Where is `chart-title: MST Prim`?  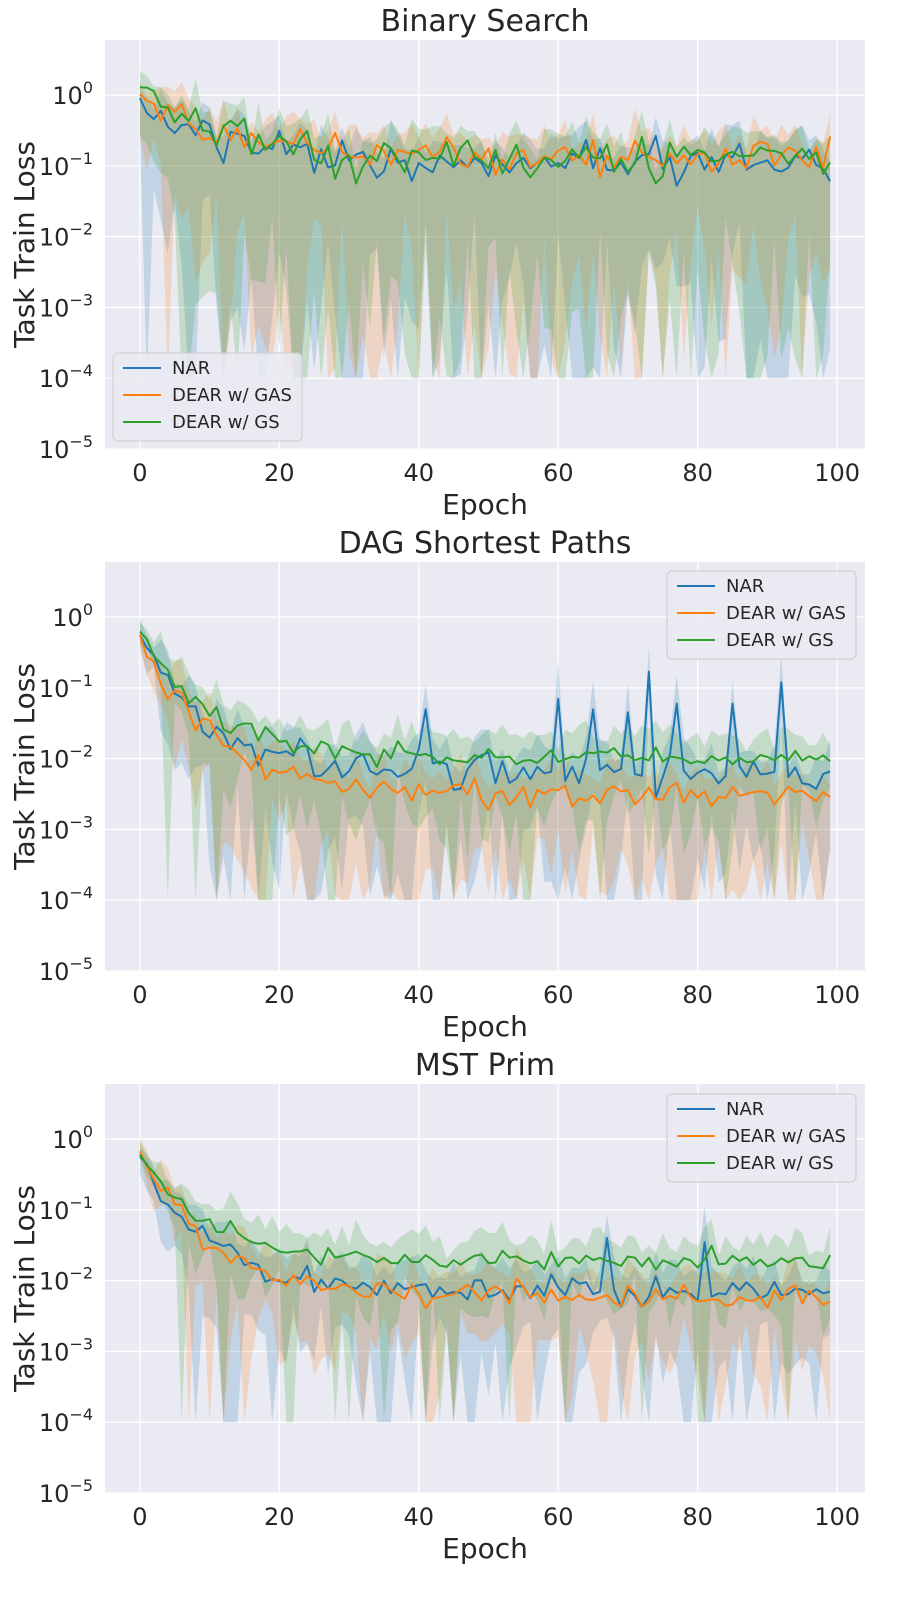 chart-title: MST Prim is located at coordinates (485, 1065).